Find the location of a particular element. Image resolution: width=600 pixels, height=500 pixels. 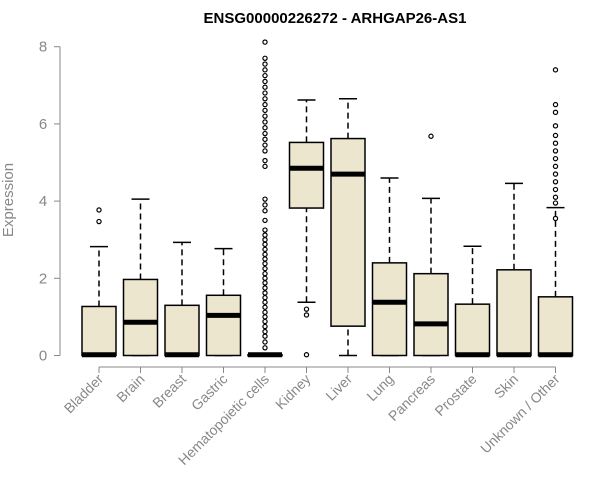

y-tick-label: 4 is located at coordinates (43, 201).